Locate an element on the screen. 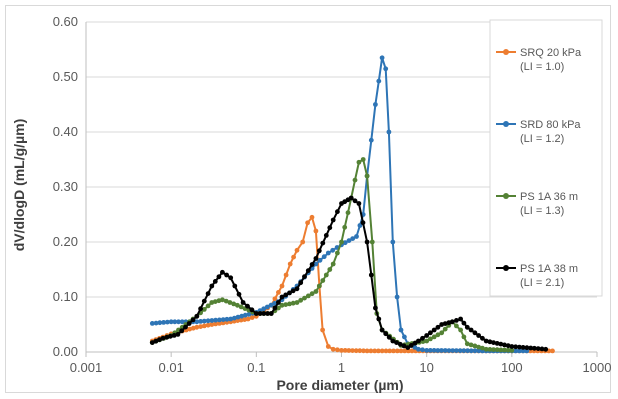 This screenshot has width=618, height=399. y-tick-label: 0.00 is located at coordinates (65, 351).